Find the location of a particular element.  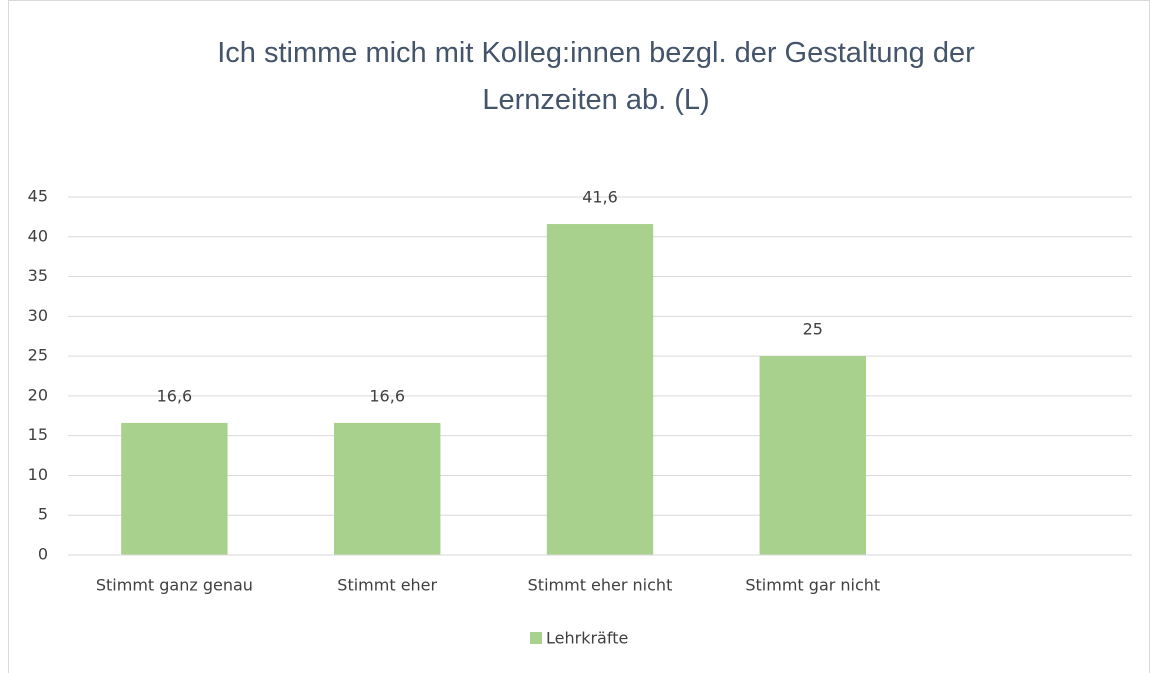

x-tick-label: Stimmt eher is located at coordinates (387, 585).